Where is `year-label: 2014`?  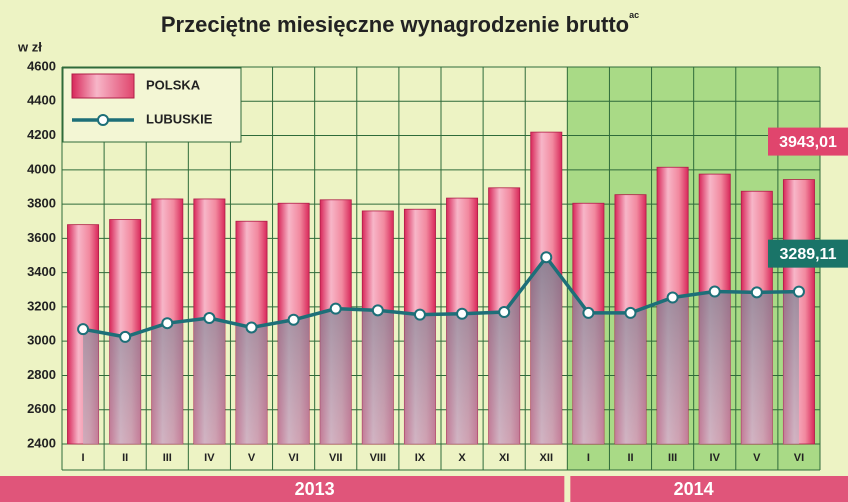
year-label: 2014 is located at coordinates (694, 489).